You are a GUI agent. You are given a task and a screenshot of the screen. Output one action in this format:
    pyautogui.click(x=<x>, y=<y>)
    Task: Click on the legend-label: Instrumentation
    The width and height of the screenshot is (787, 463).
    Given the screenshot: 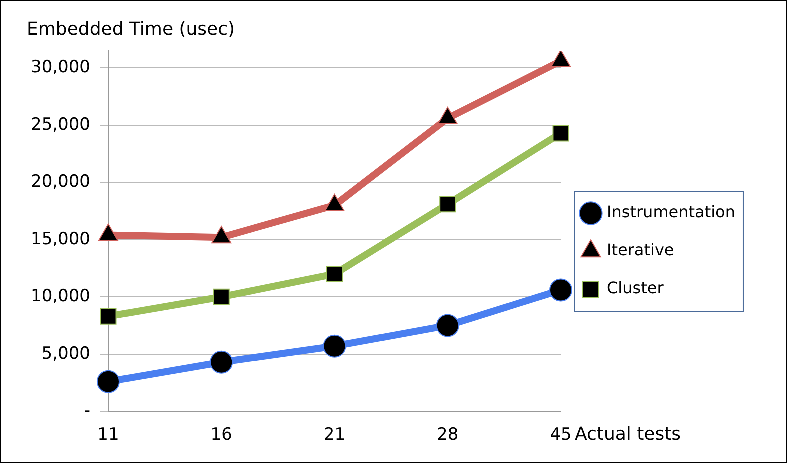 What is the action you would take?
    pyautogui.click(x=671, y=212)
    